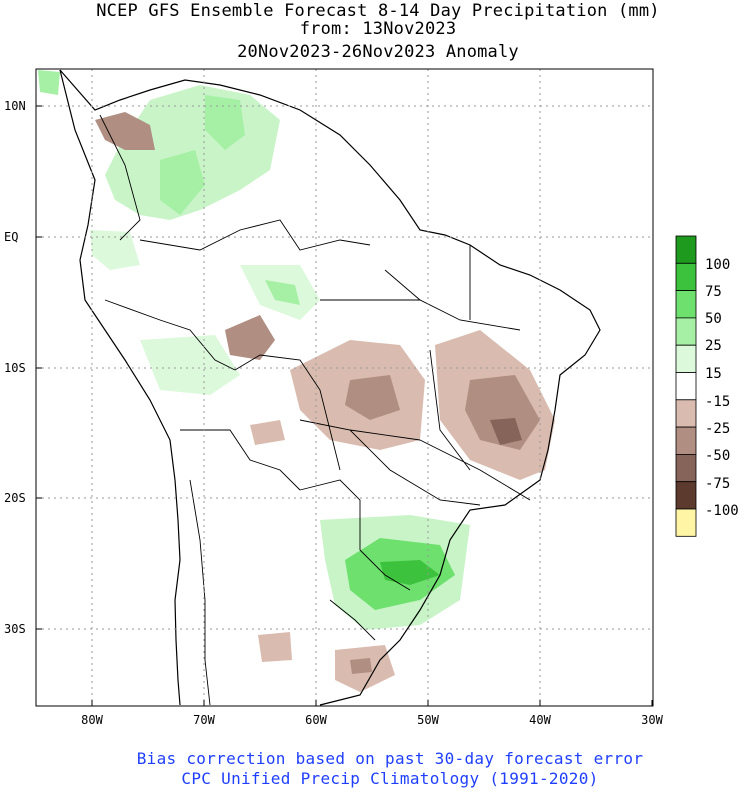 The image size is (756, 793). Describe the element at coordinates (120, 177) in the screenshot. I see `border-venezuela-colombia` at that location.